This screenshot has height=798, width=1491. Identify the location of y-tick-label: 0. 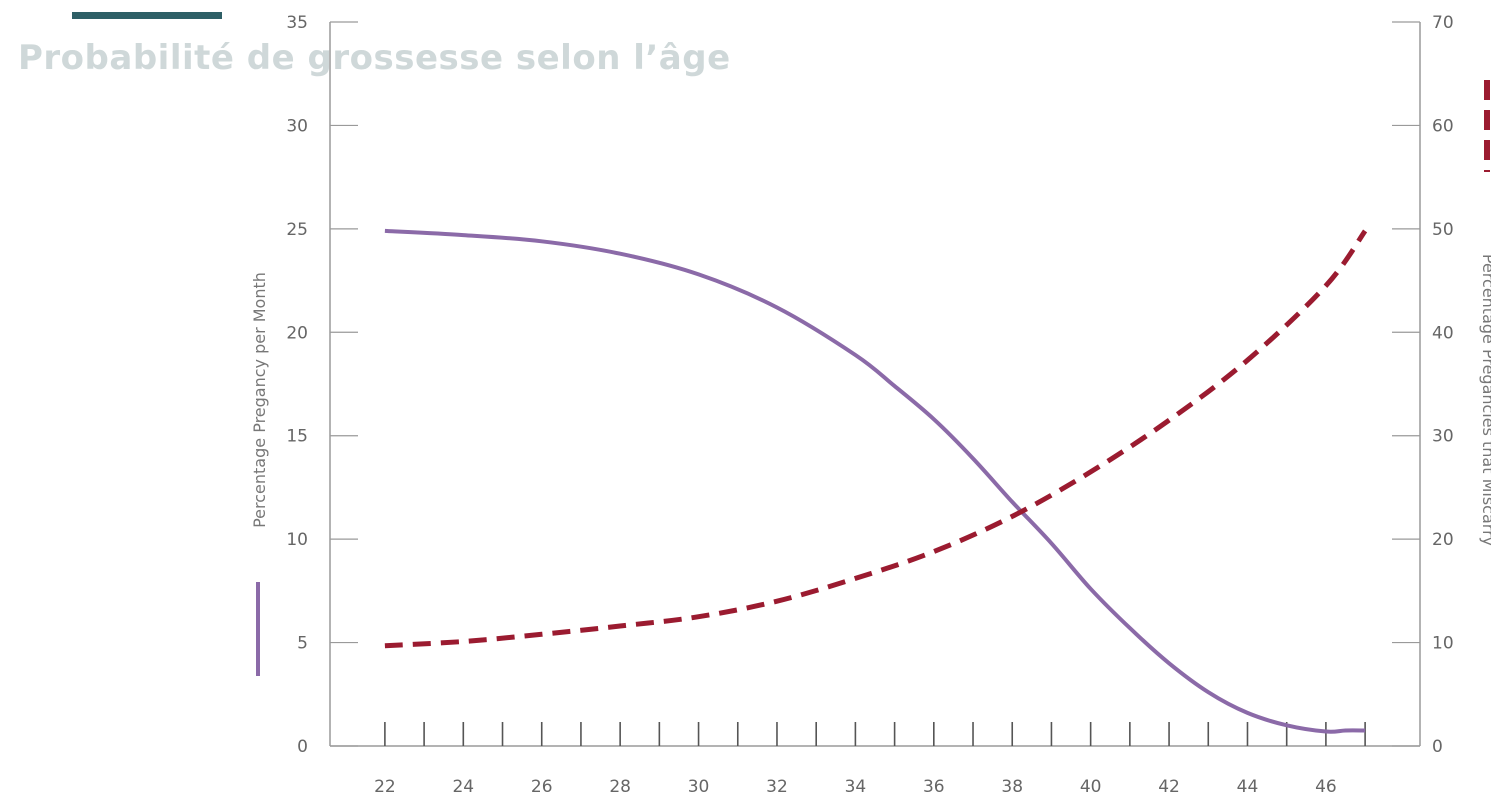
(302, 747).